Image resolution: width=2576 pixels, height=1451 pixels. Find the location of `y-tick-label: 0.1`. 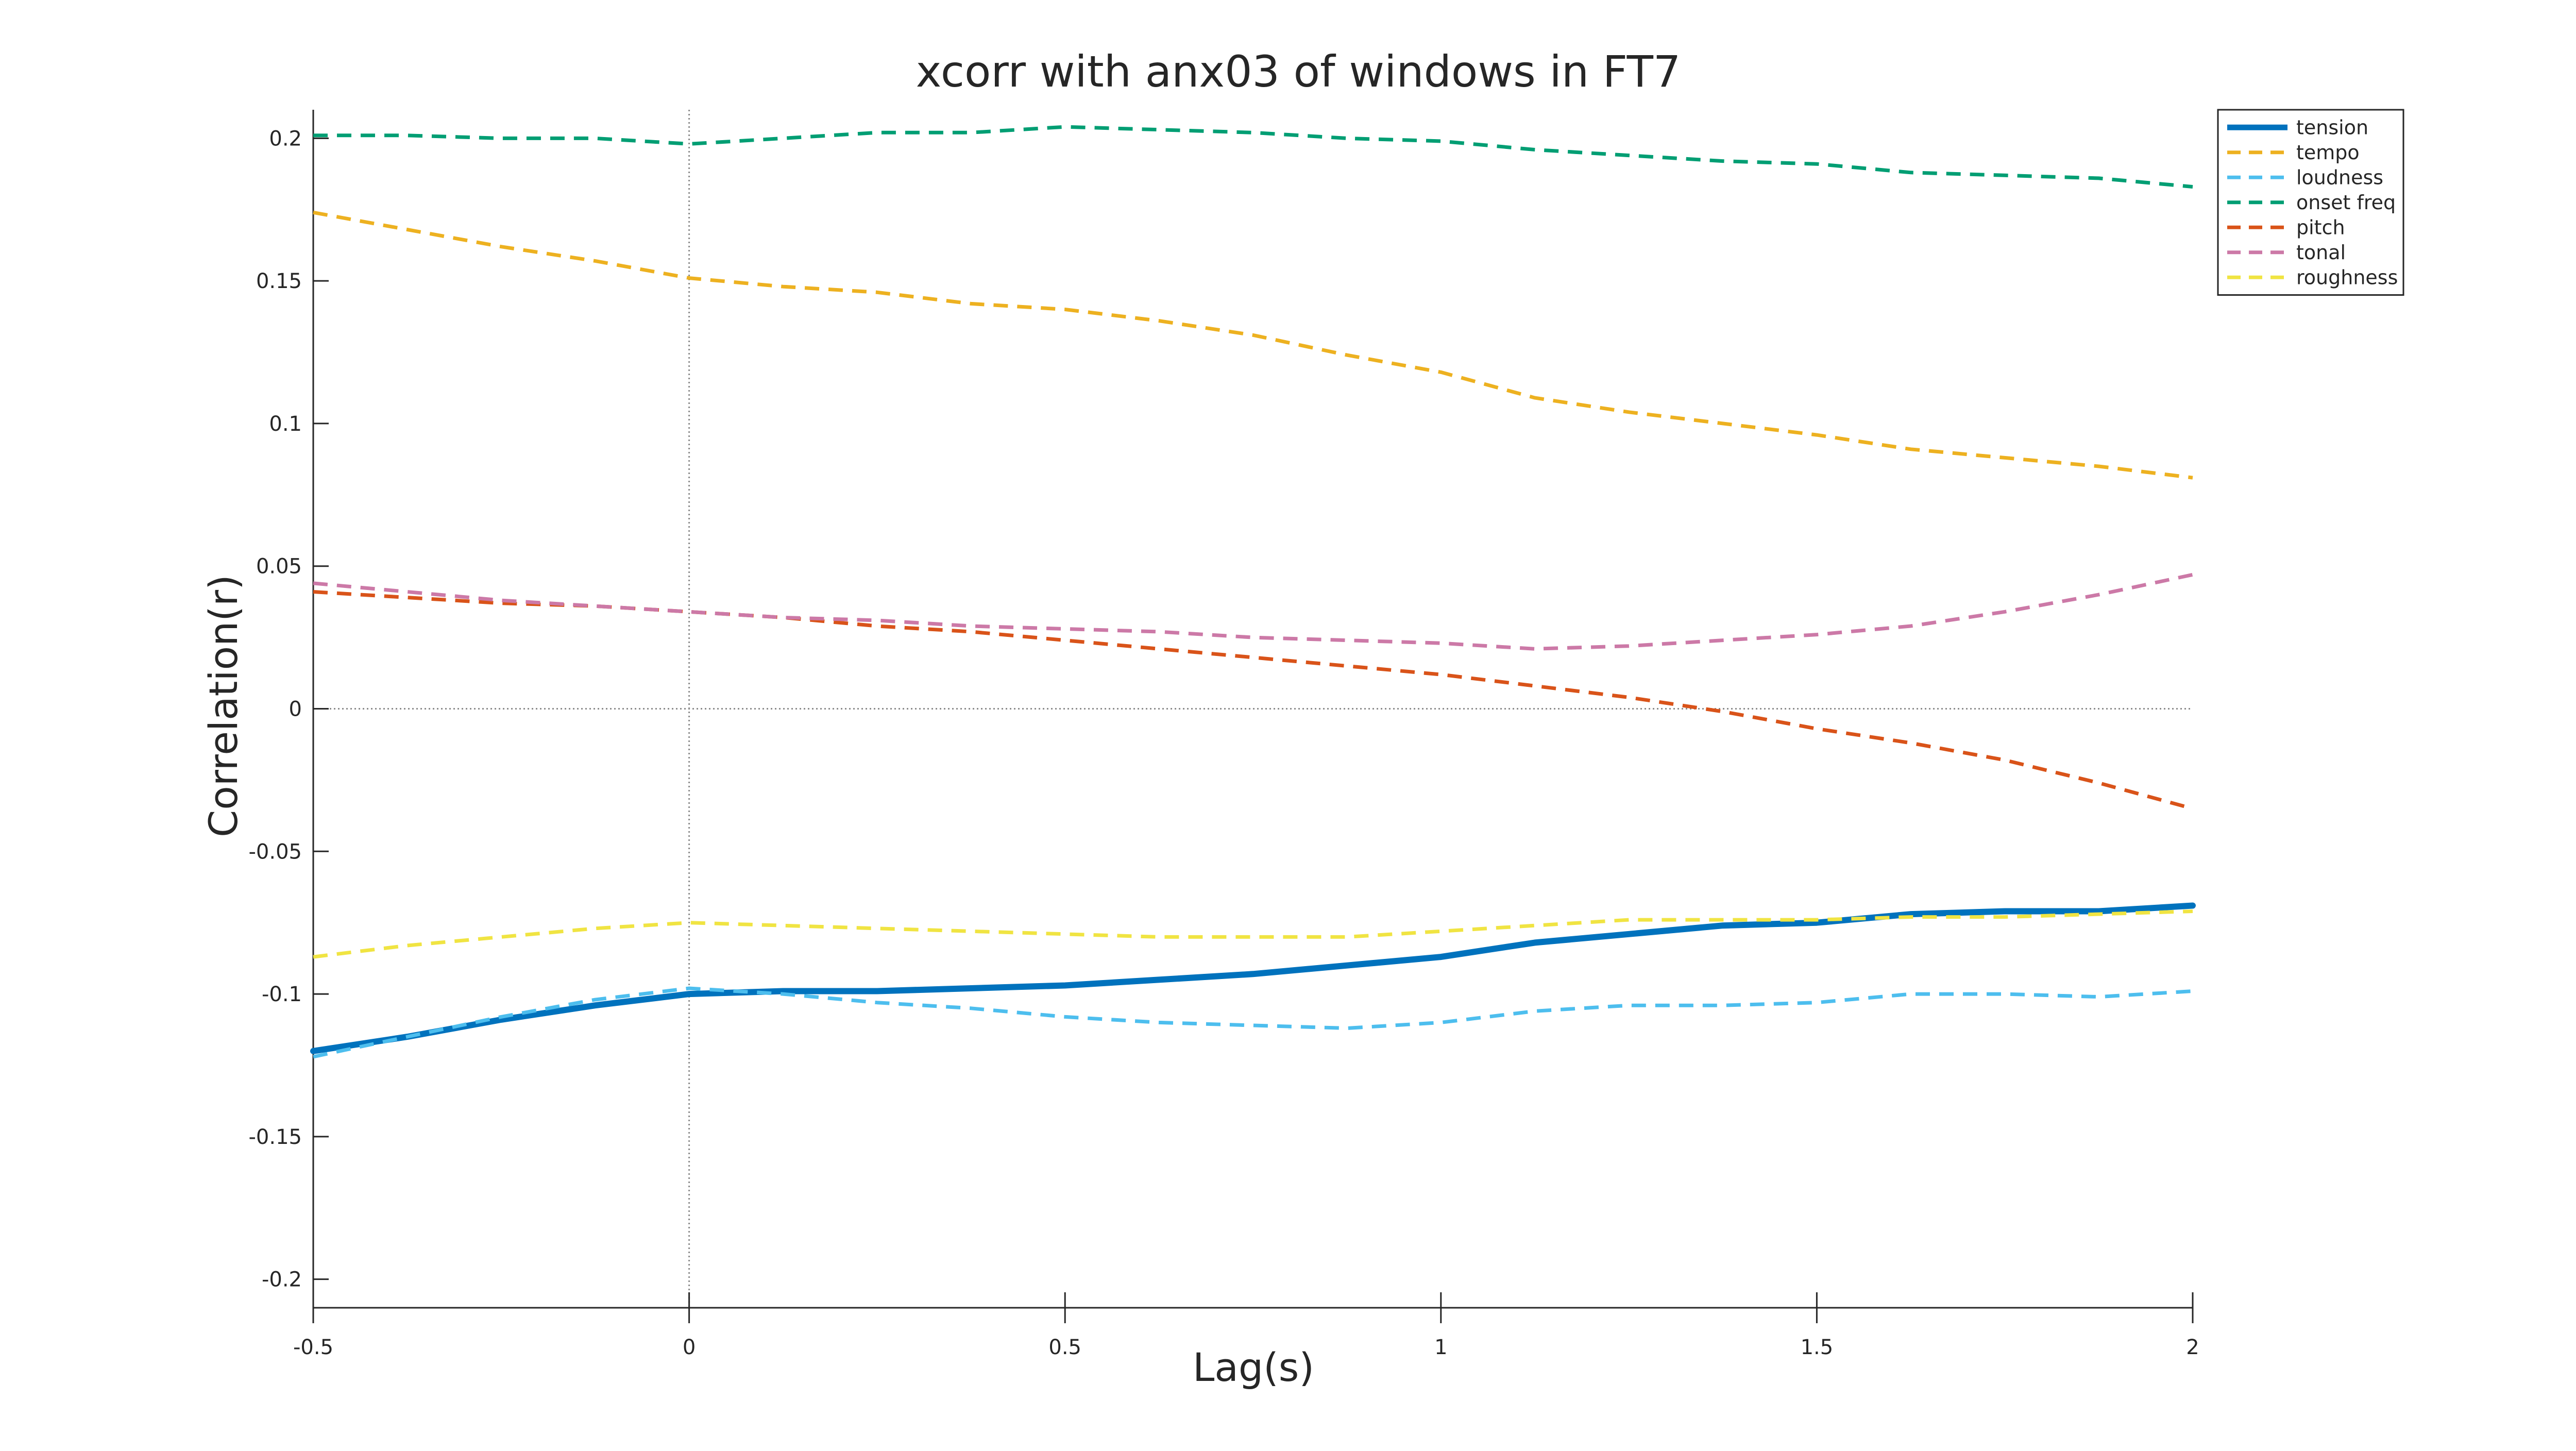

y-tick-label: 0.1 is located at coordinates (286, 424).